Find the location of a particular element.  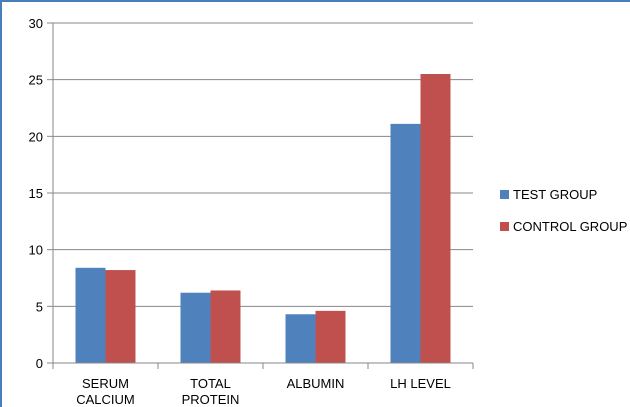

x-tick-label: SERUM is located at coordinates (105, 383).